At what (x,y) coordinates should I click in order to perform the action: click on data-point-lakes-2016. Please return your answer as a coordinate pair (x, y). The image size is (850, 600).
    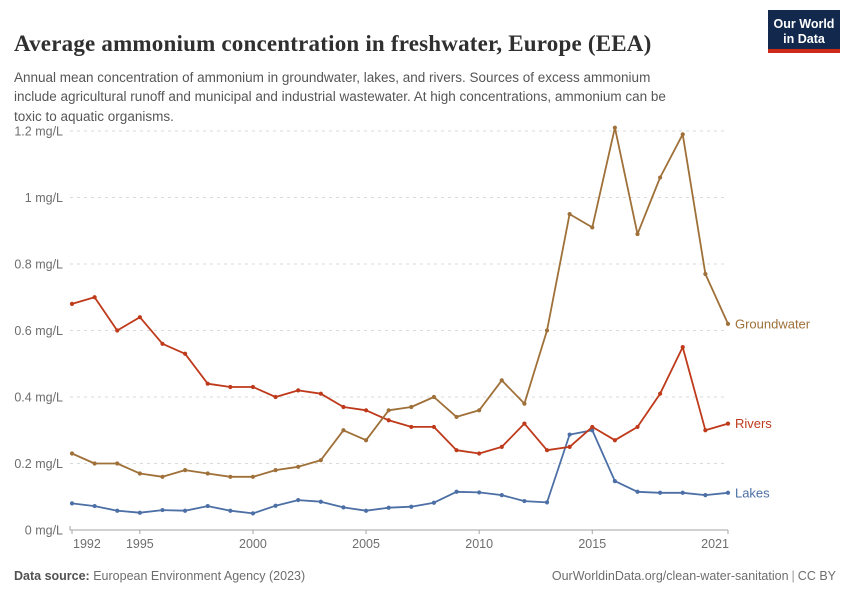
    Looking at the image, I should click on (614, 481).